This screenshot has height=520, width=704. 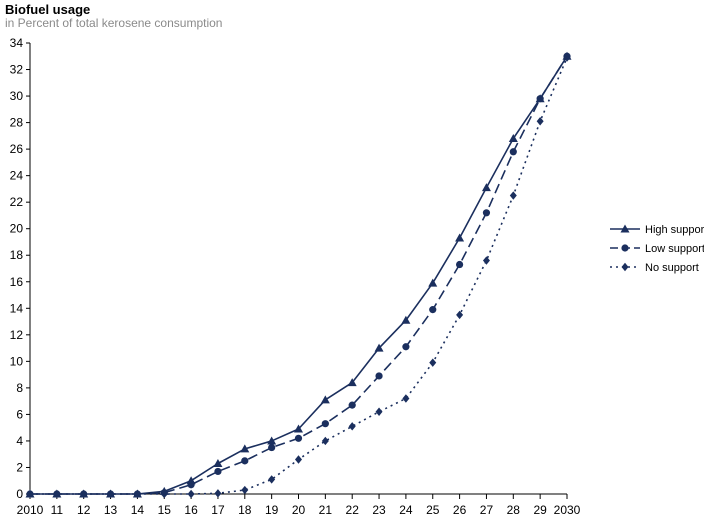 What do you see at coordinates (17, 361) in the screenshot?
I see `y-tick-label: 10` at bounding box center [17, 361].